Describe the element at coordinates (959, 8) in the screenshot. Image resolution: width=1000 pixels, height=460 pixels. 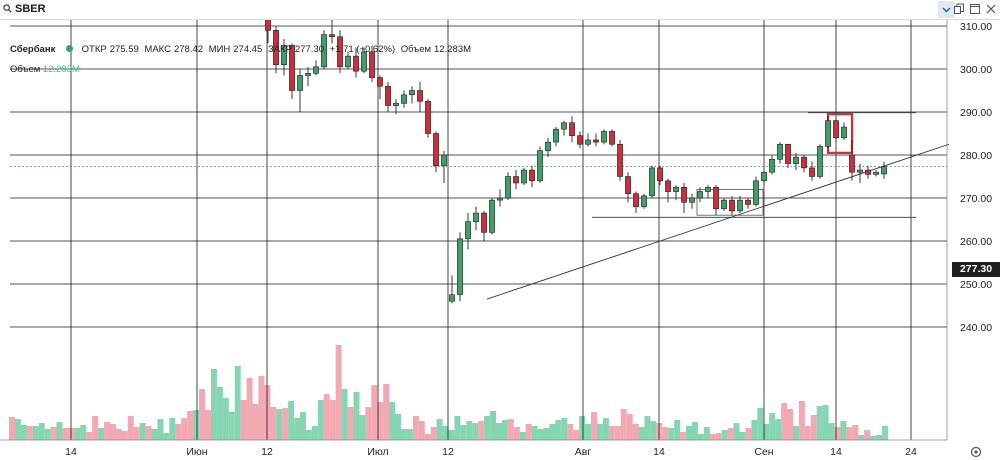
I see `restore-icon` at that location.